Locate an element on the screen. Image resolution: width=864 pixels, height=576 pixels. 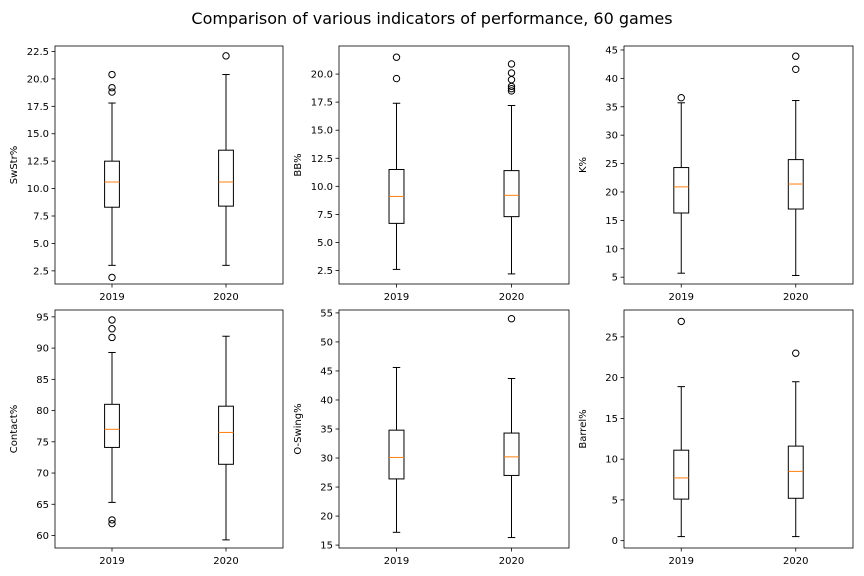
y-tick-label: 35 is located at coordinates (326, 430).